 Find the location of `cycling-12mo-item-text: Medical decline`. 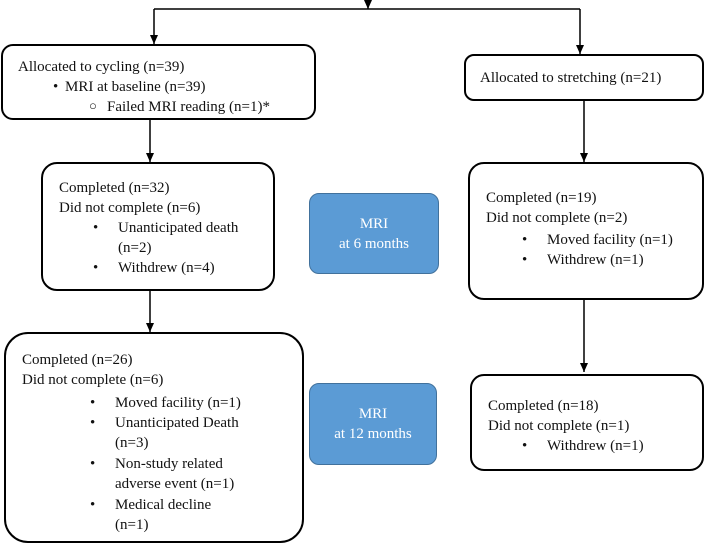

cycling-12mo-item-text: Medical decline is located at coordinates (163, 505).